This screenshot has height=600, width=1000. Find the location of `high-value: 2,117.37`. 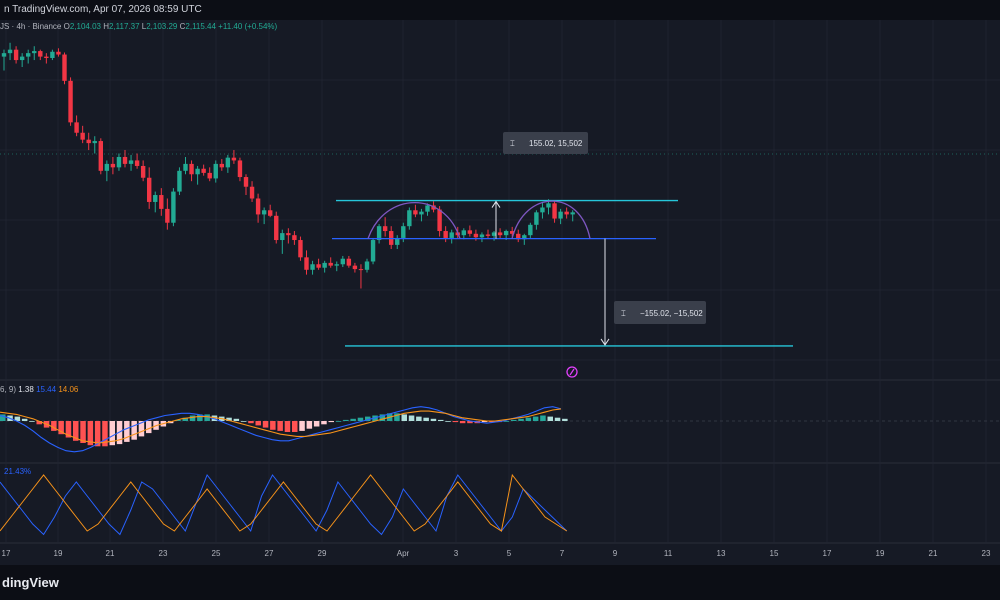

high-value: 2,117.37 is located at coordinates (124, 26).